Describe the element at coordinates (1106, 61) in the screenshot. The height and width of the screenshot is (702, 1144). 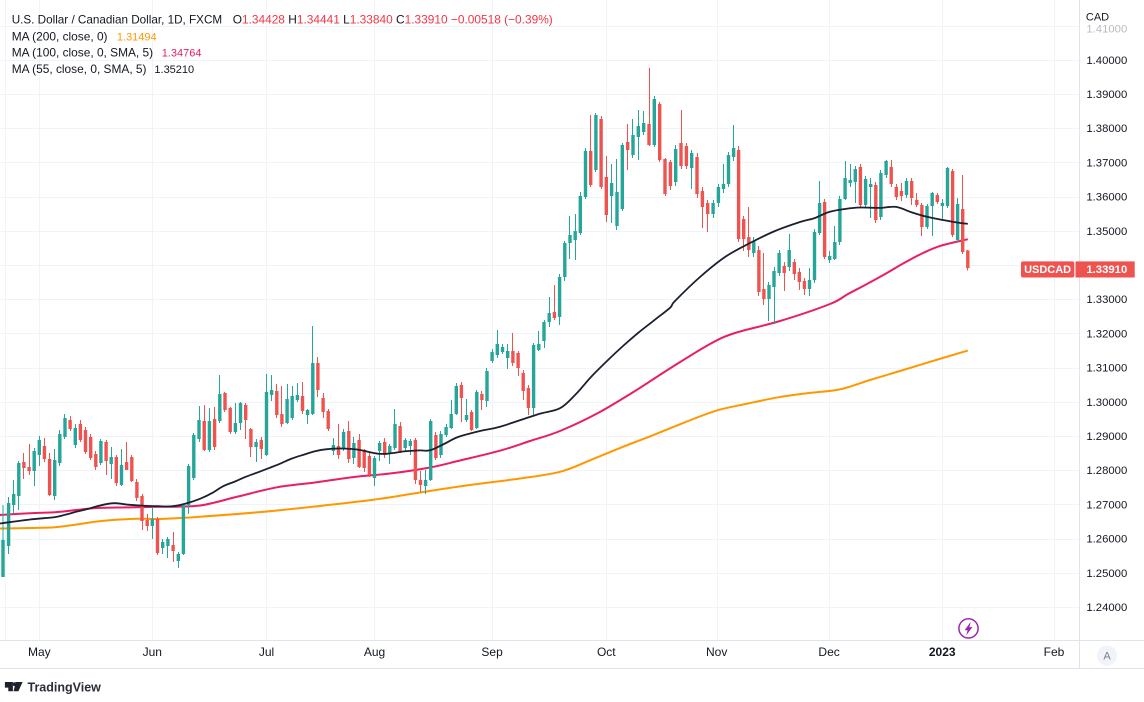
I see `svg-text: 1.40000` at that location.